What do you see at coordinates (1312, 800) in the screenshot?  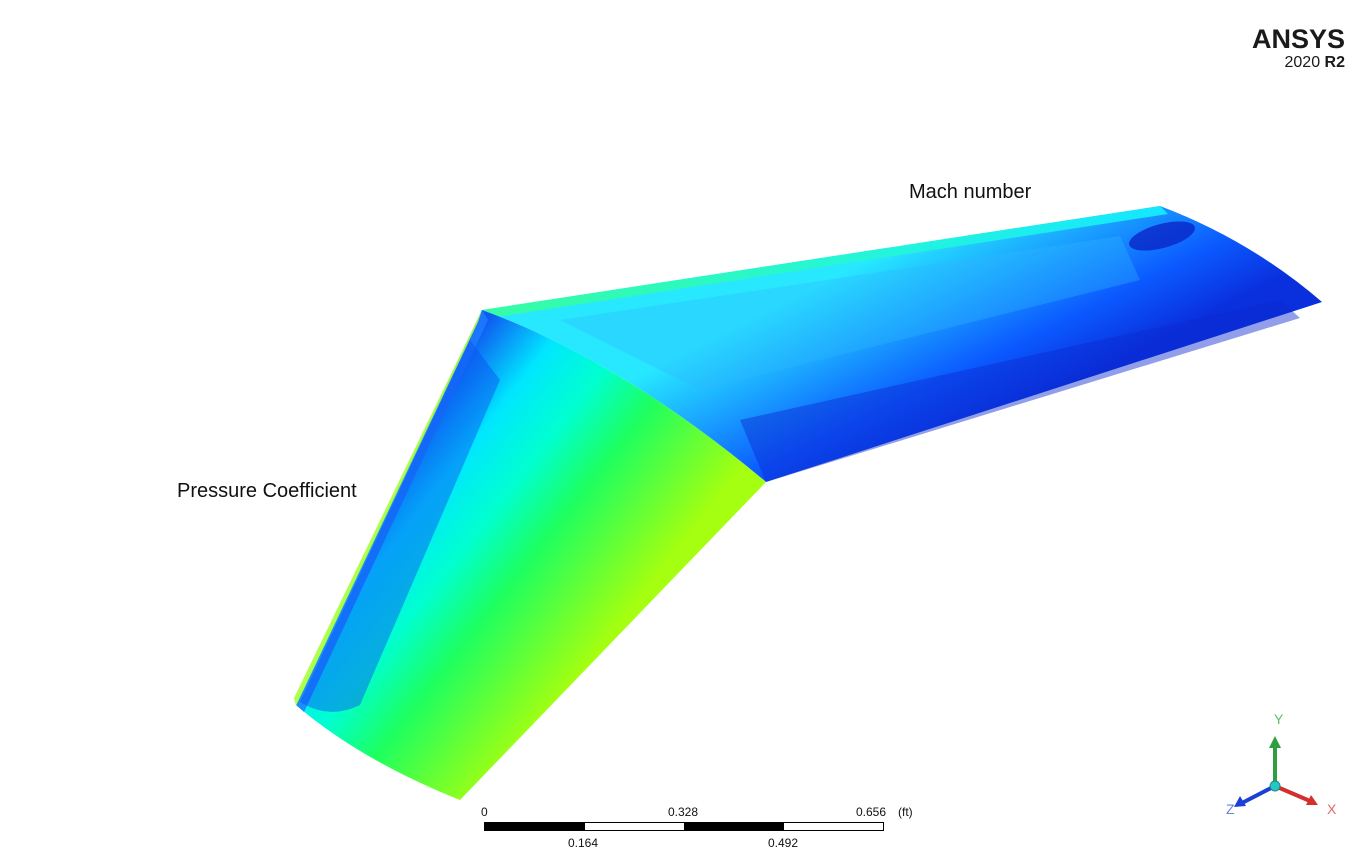 I see `x-axis-arrow-icon` at bounding box center [1312, 800].